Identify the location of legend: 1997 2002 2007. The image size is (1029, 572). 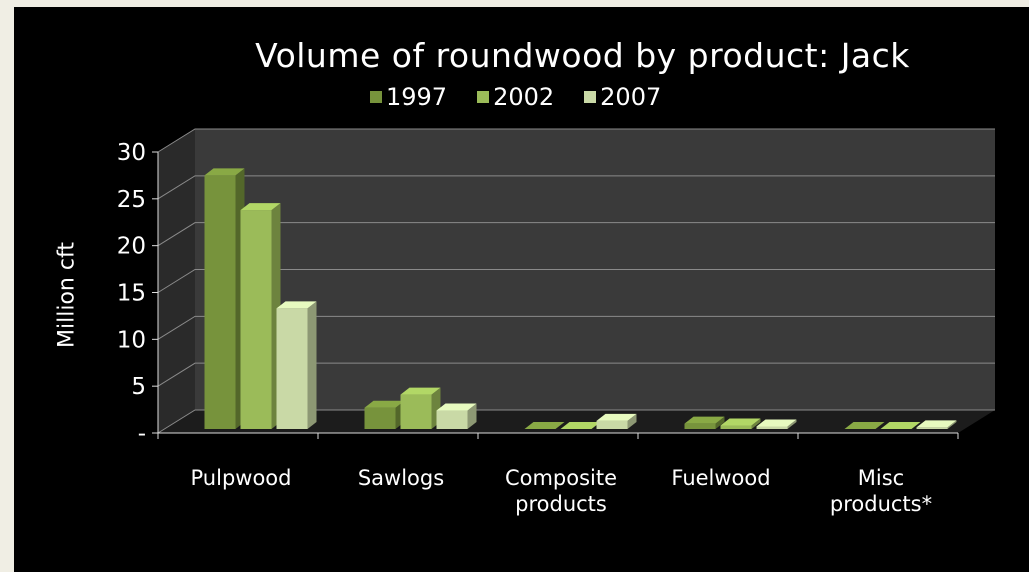
(515, 97).